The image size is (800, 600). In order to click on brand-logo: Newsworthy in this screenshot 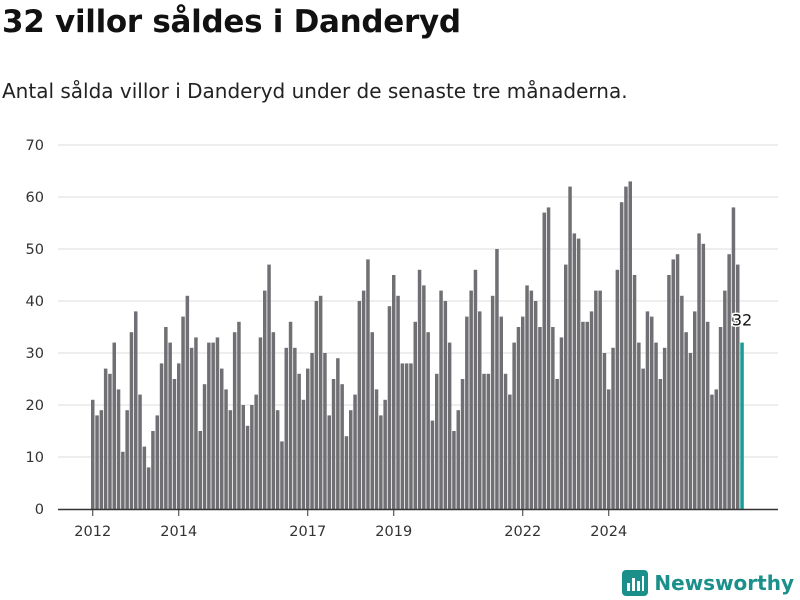, I will do `click(708, 583)`.